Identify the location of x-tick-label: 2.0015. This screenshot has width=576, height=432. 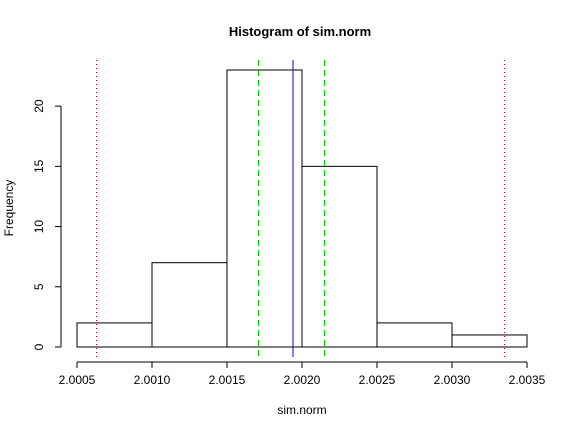
(227, 380).